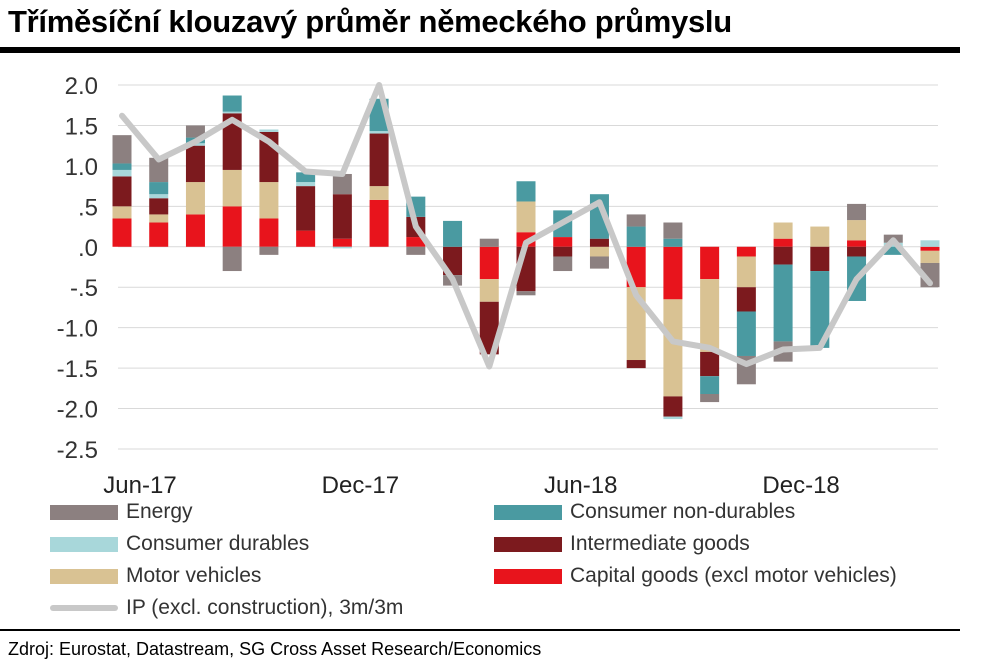 The height and width of the screenshot is (670, 993). What do you see at coordinates (218, 543) in the screenshot?
I see `legend-label: Consumer durables` at bounding box center [218, 543].